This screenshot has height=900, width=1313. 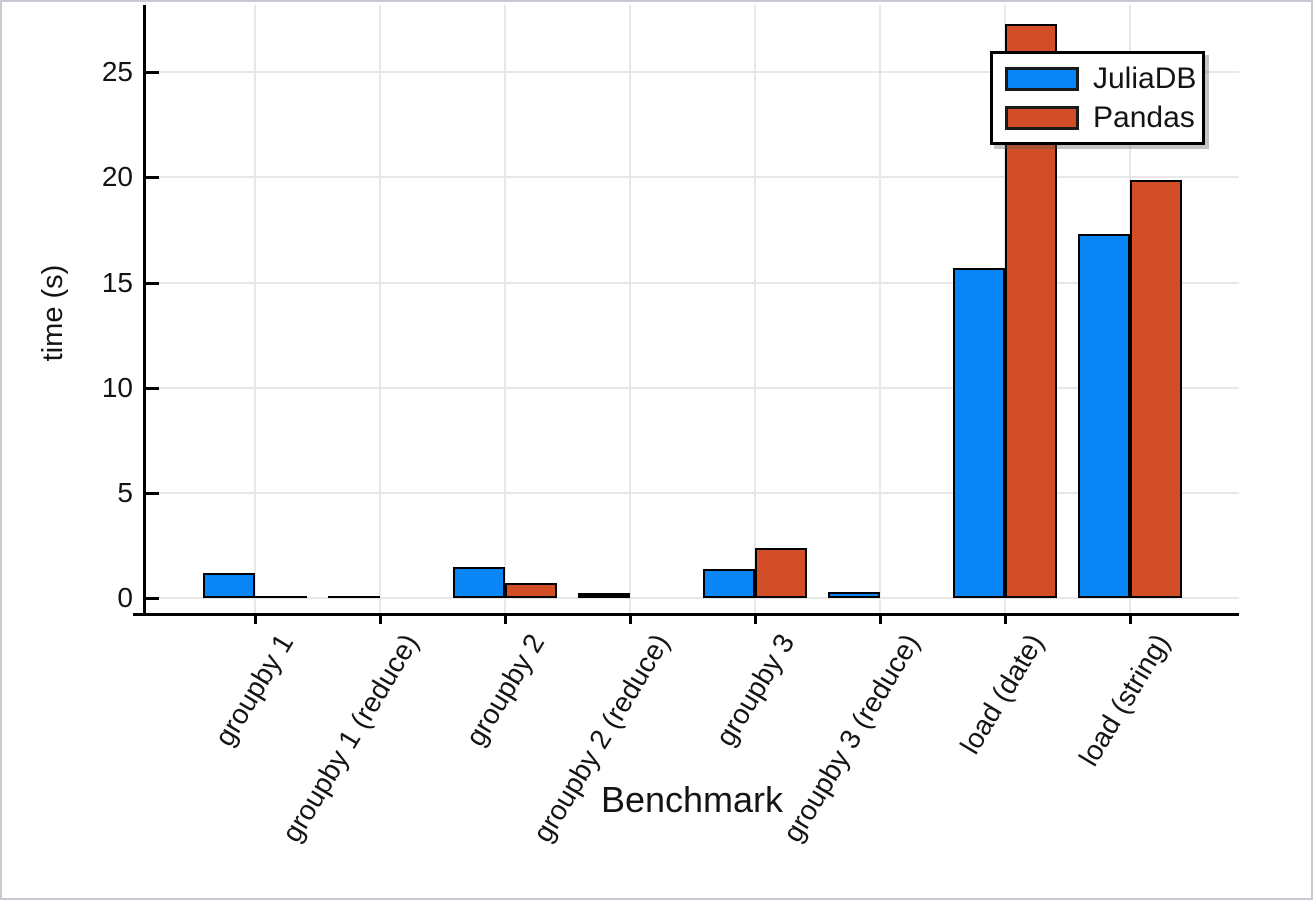 I want to click on legend-swatch-juliadb, so click(x=1042, y=78).